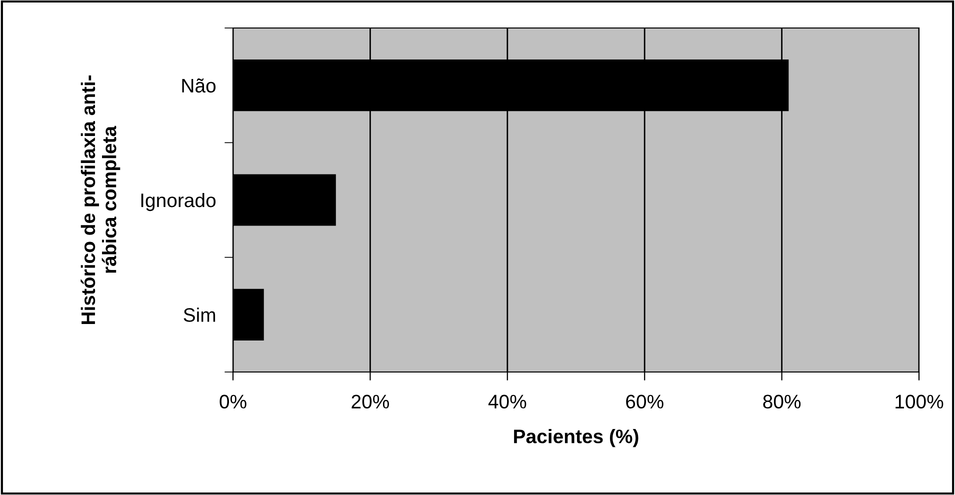  Describe the element at coordinates (576, 438) in the screenshot. I see `x-axis-title: Pacientes (%)` at that location.